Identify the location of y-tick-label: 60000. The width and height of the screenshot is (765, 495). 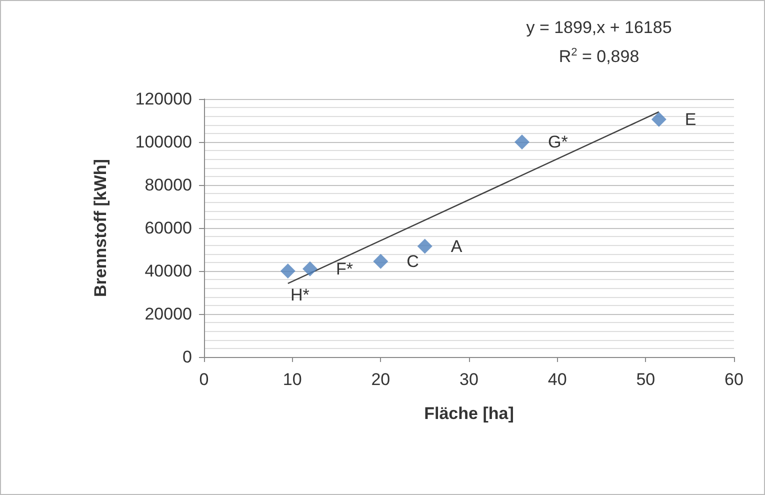
(168, 228).